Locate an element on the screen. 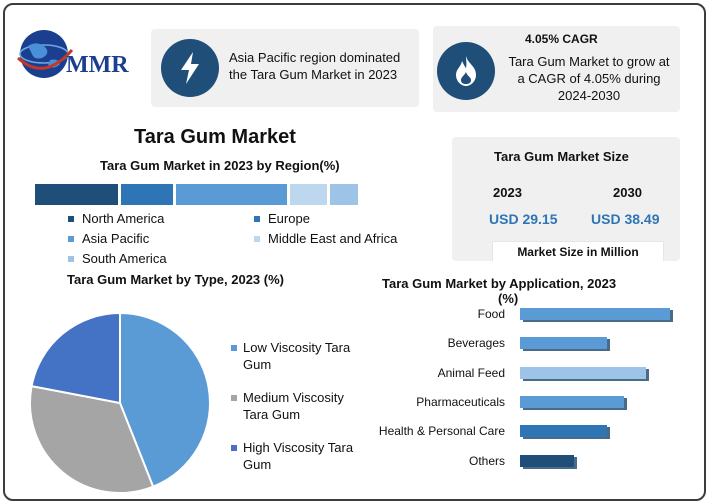 The height and width of the screenshot is (504, 709). region-stacked-bar is located at coordinates (196, 194).